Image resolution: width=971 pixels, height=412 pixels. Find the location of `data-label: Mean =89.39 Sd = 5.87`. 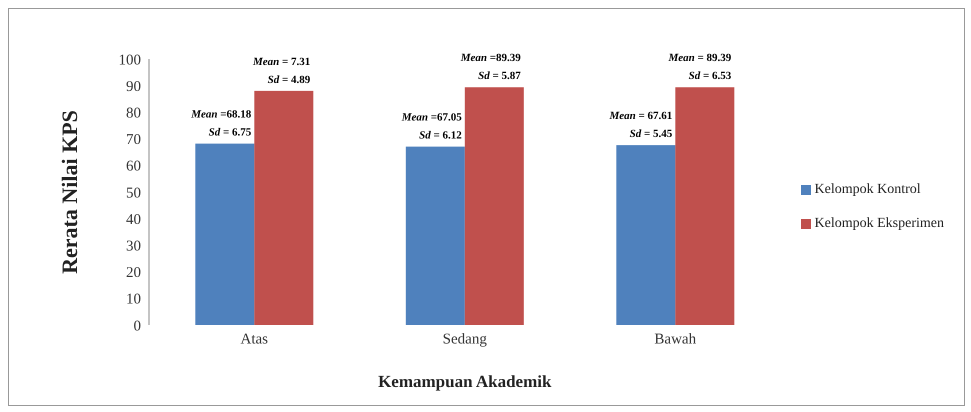

data-label: Mean =89.39 Sd = 5.87 is located at coordinates (491, 67).